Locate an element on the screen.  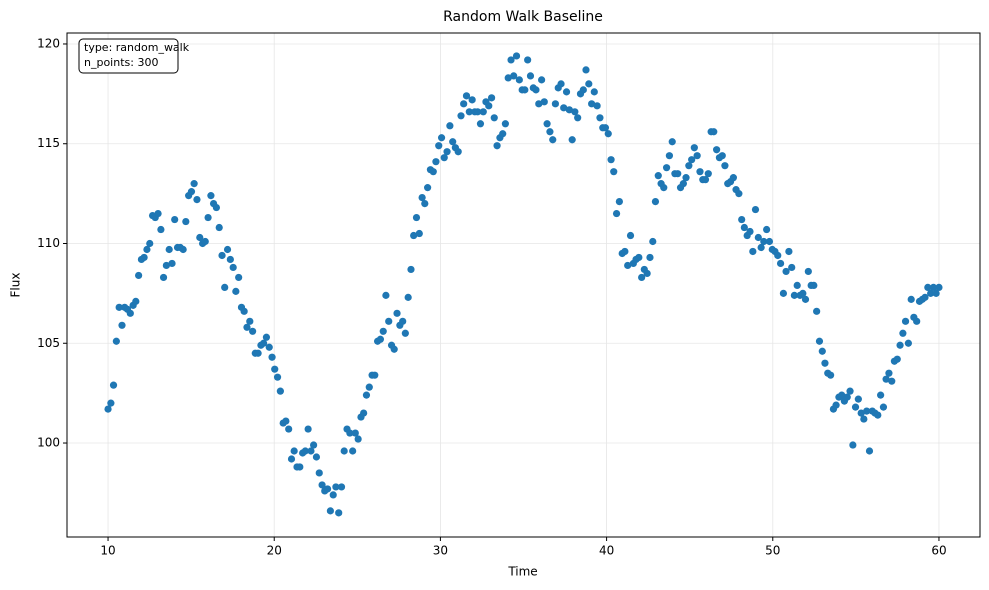
chart-title: Random Walk Baseline is located at coordinates (523, 17).